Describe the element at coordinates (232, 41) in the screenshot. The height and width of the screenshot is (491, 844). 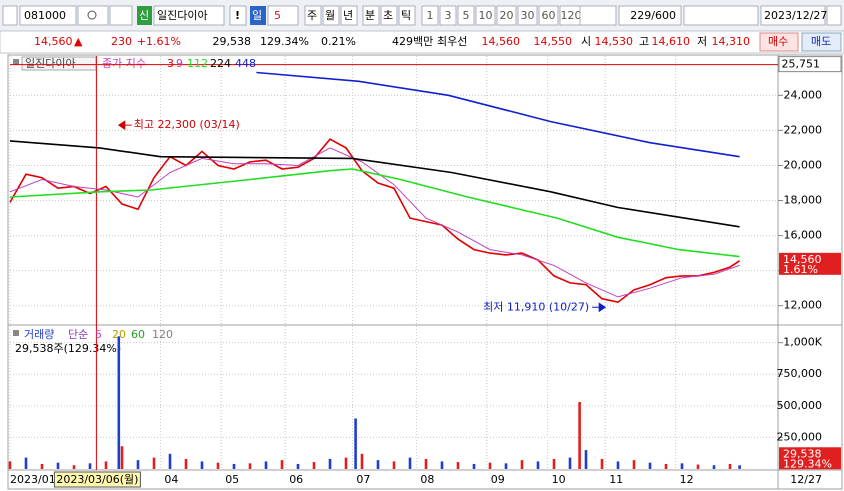
I see `volume: 29,538` at that location.